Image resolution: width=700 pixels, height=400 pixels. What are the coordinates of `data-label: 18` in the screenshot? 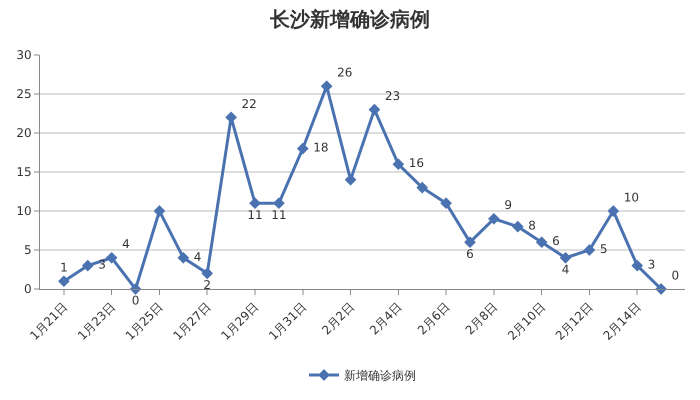 It's located at (320, 147).